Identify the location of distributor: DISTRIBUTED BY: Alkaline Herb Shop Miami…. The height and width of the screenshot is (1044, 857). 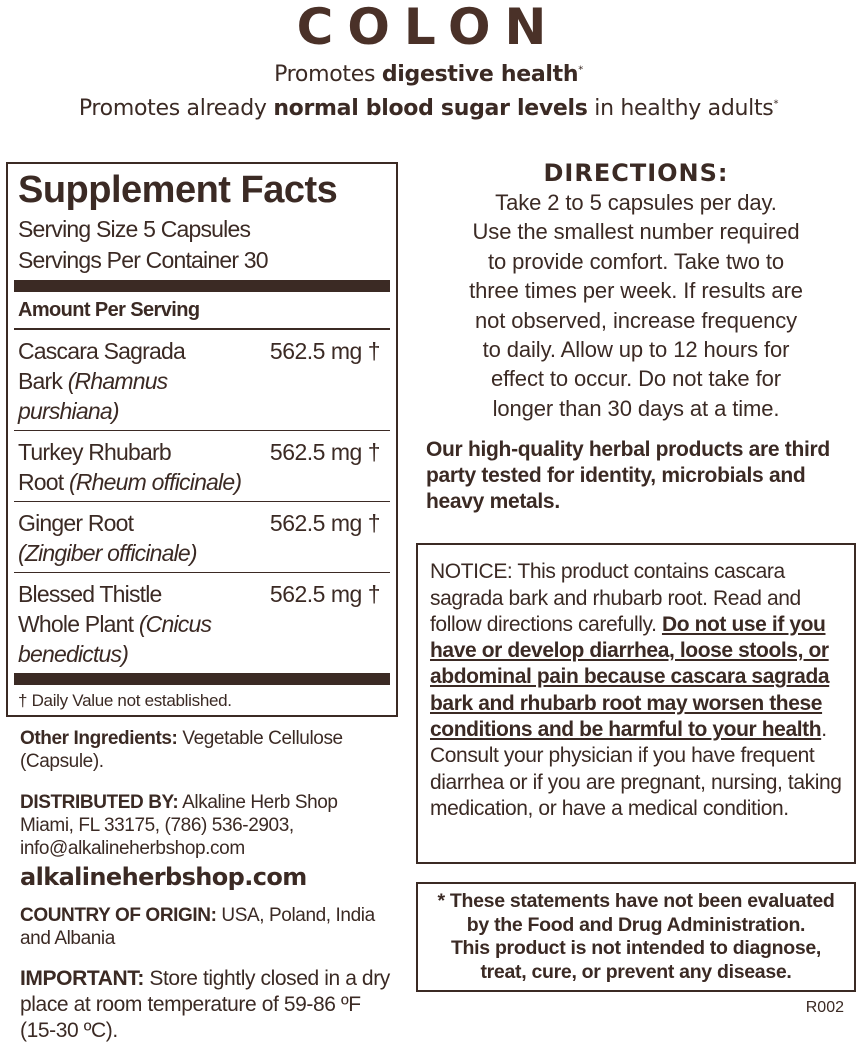
(206, 825).